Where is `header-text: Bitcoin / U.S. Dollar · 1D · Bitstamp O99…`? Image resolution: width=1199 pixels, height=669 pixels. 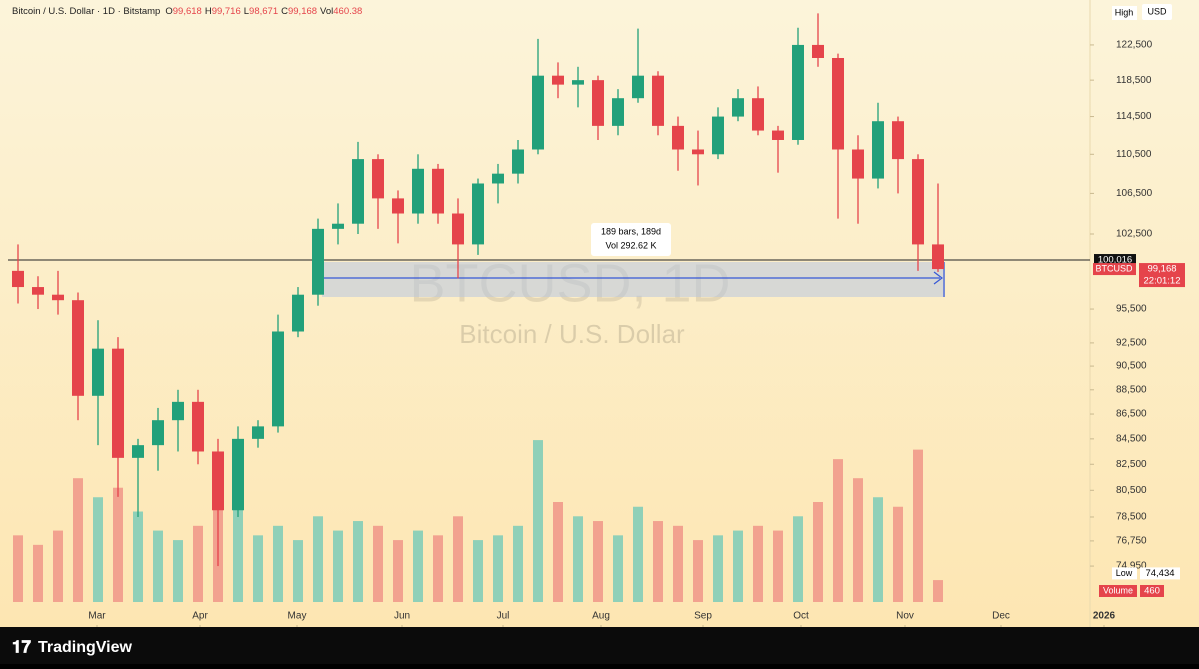
header-text: Bitcoin / U.S. Dollar · 1D · Bitstamp O99… is located at coordinates (187, 11).